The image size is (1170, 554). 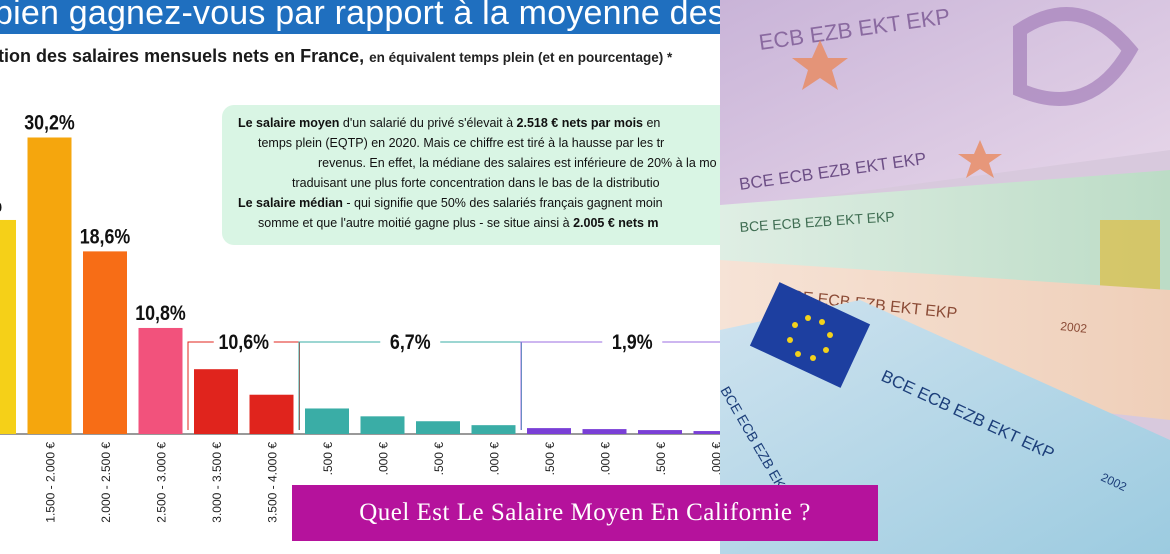 What do you see at coordinates (1, 206) in the screenshot?
I see `bar-value-label-0: %` at bounding box center [1, 206].